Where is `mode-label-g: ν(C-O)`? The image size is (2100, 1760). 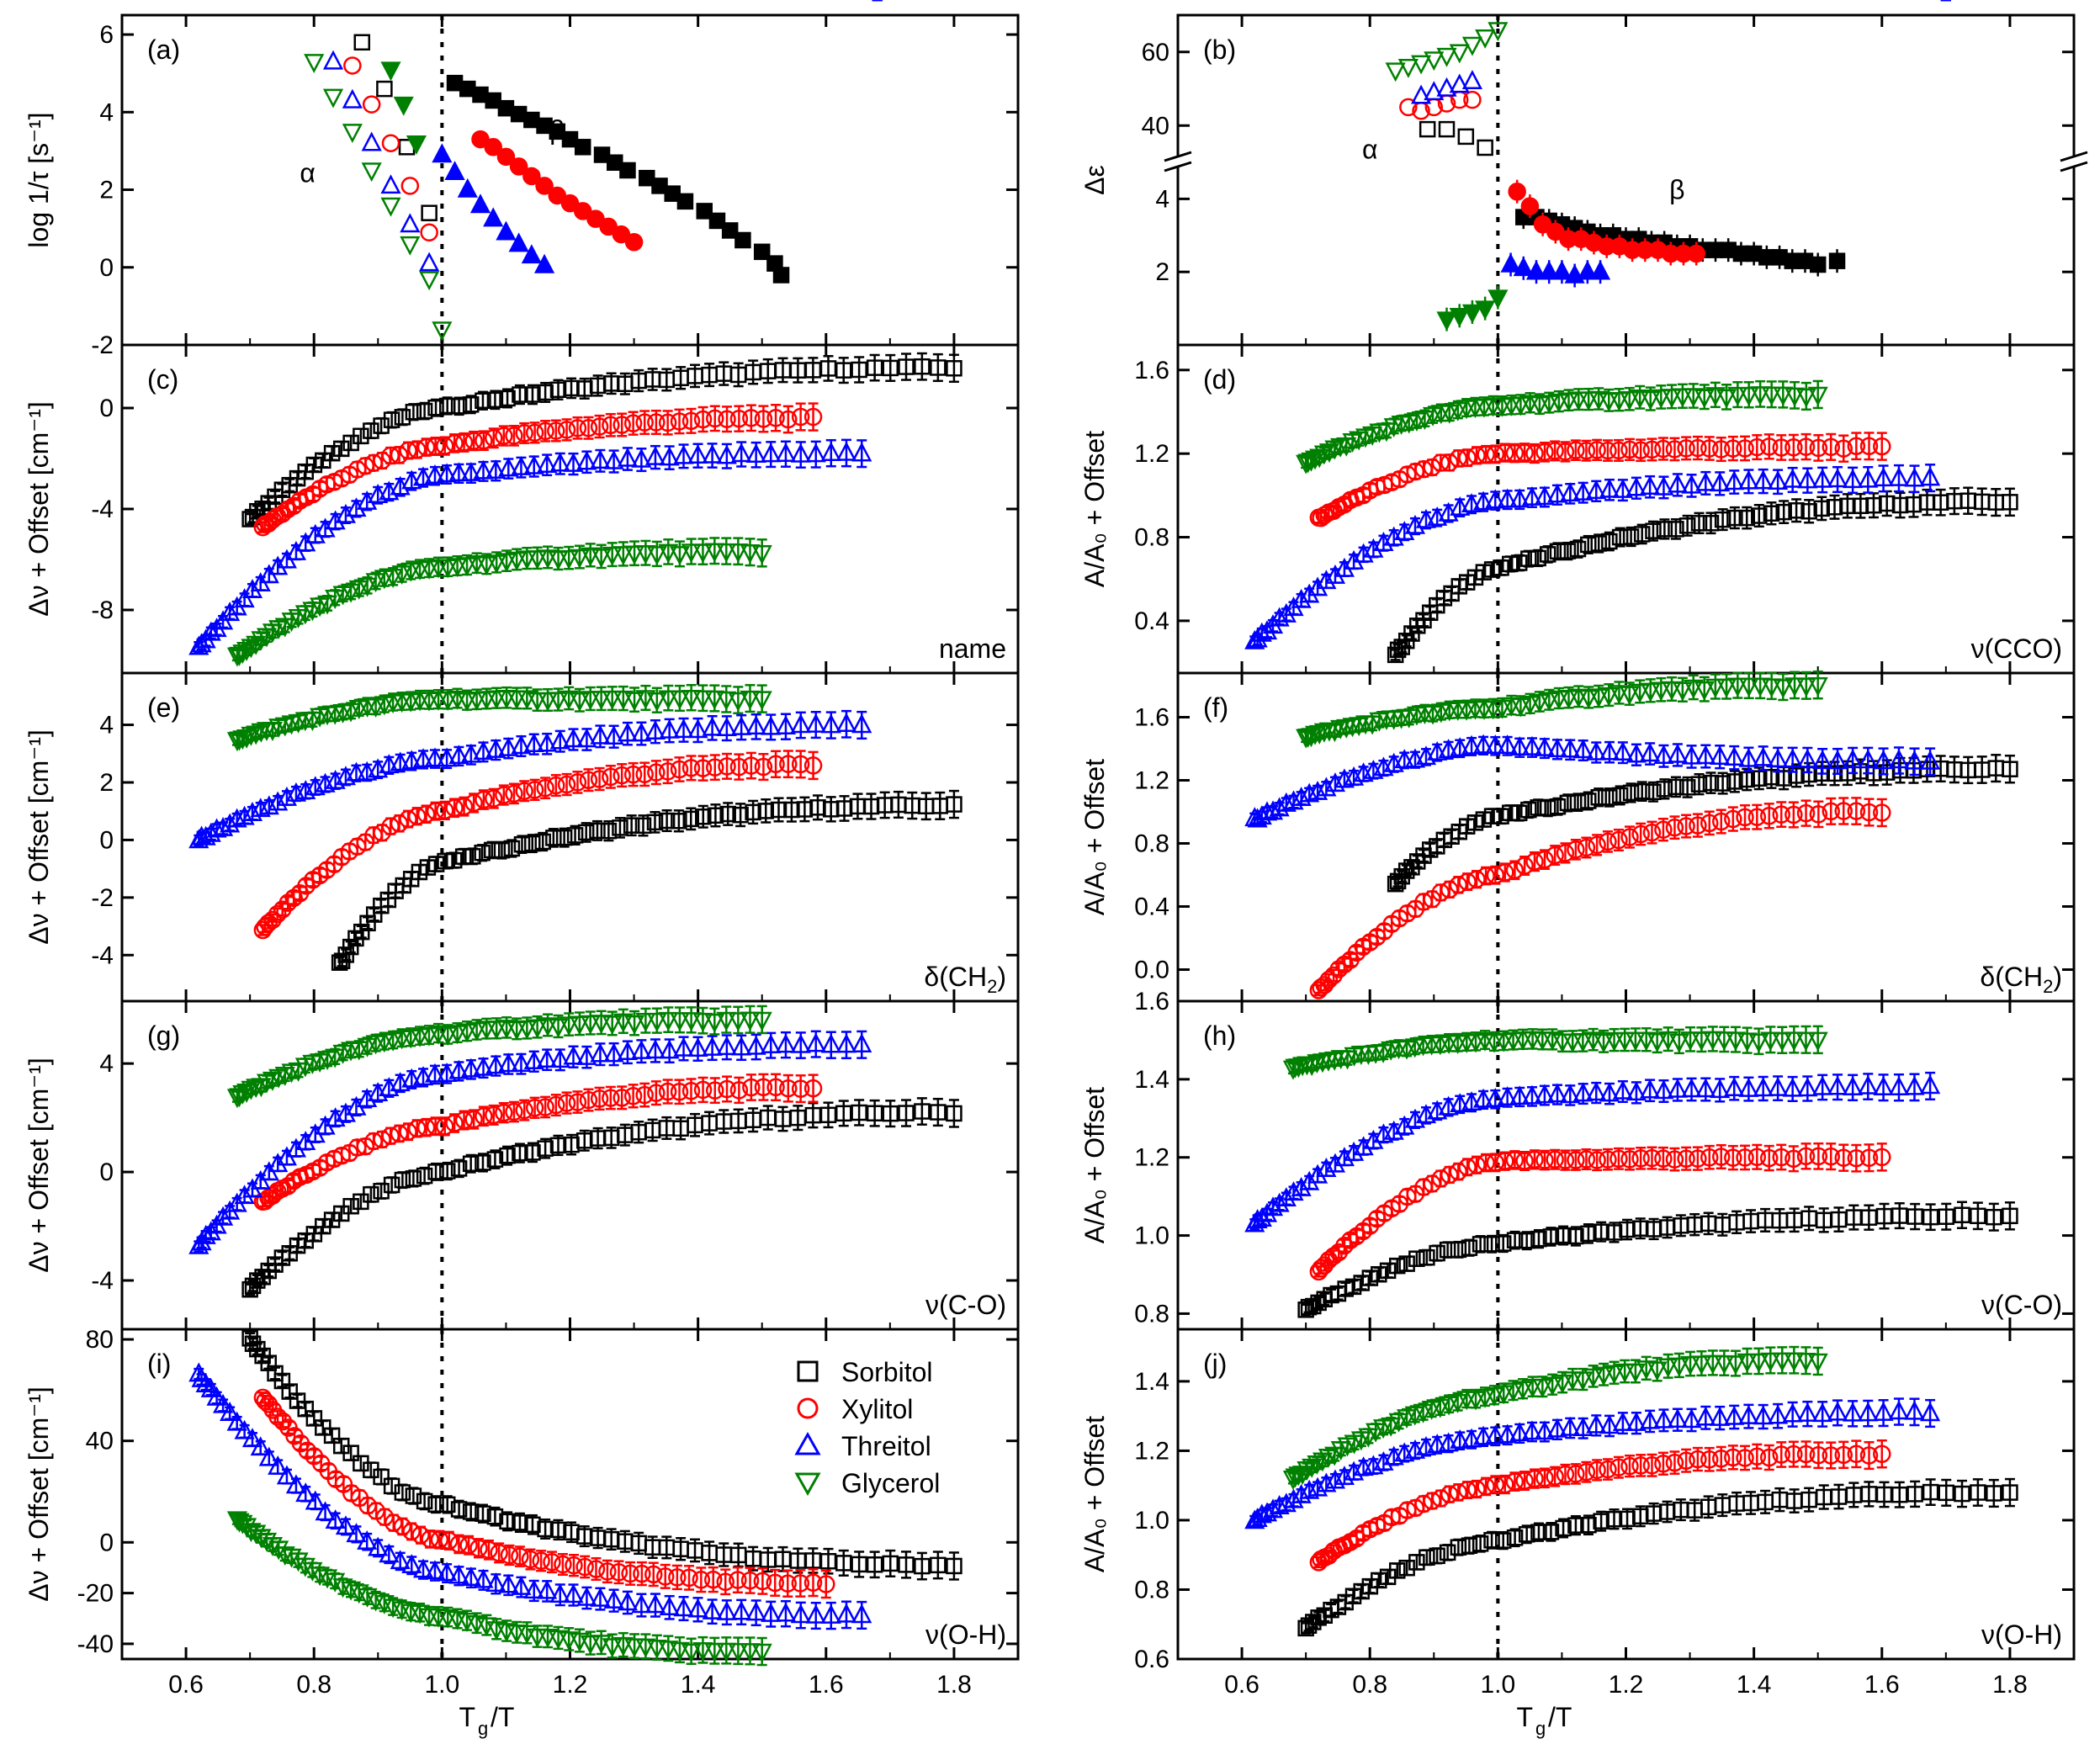 mode-label-g: ν(C-O) is located at coordinates (966, 1305).